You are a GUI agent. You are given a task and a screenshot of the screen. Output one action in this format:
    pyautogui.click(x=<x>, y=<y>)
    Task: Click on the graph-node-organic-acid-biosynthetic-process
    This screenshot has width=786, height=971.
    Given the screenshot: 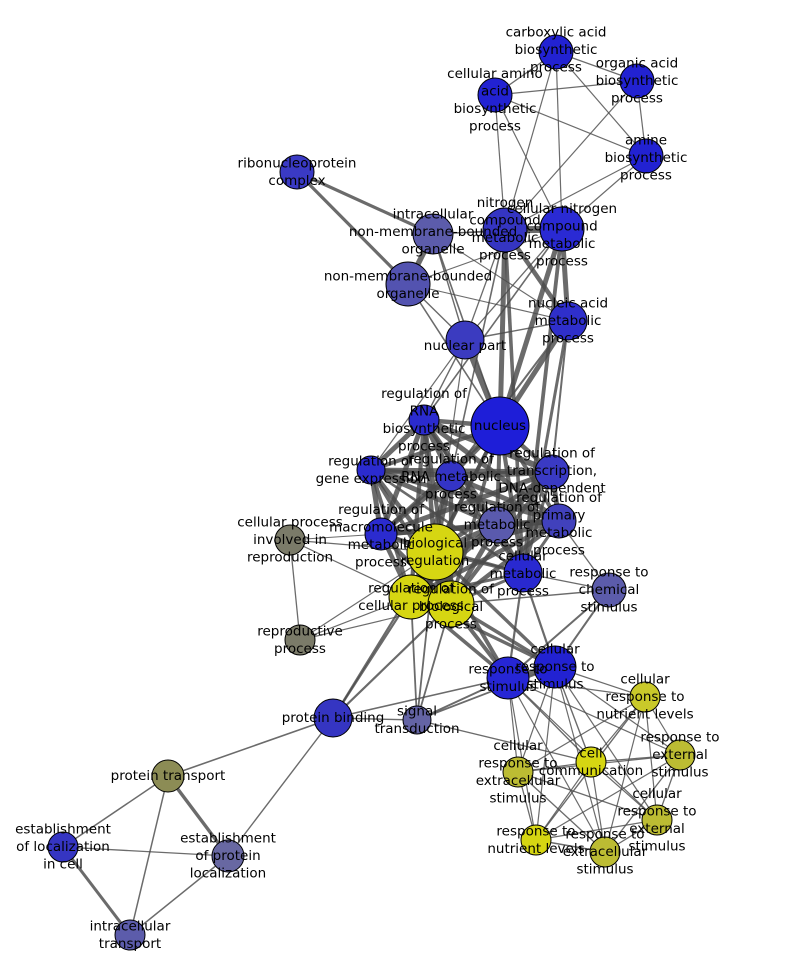 What is the action you would take?
    pyautogui.click(x=637, y=81)
    